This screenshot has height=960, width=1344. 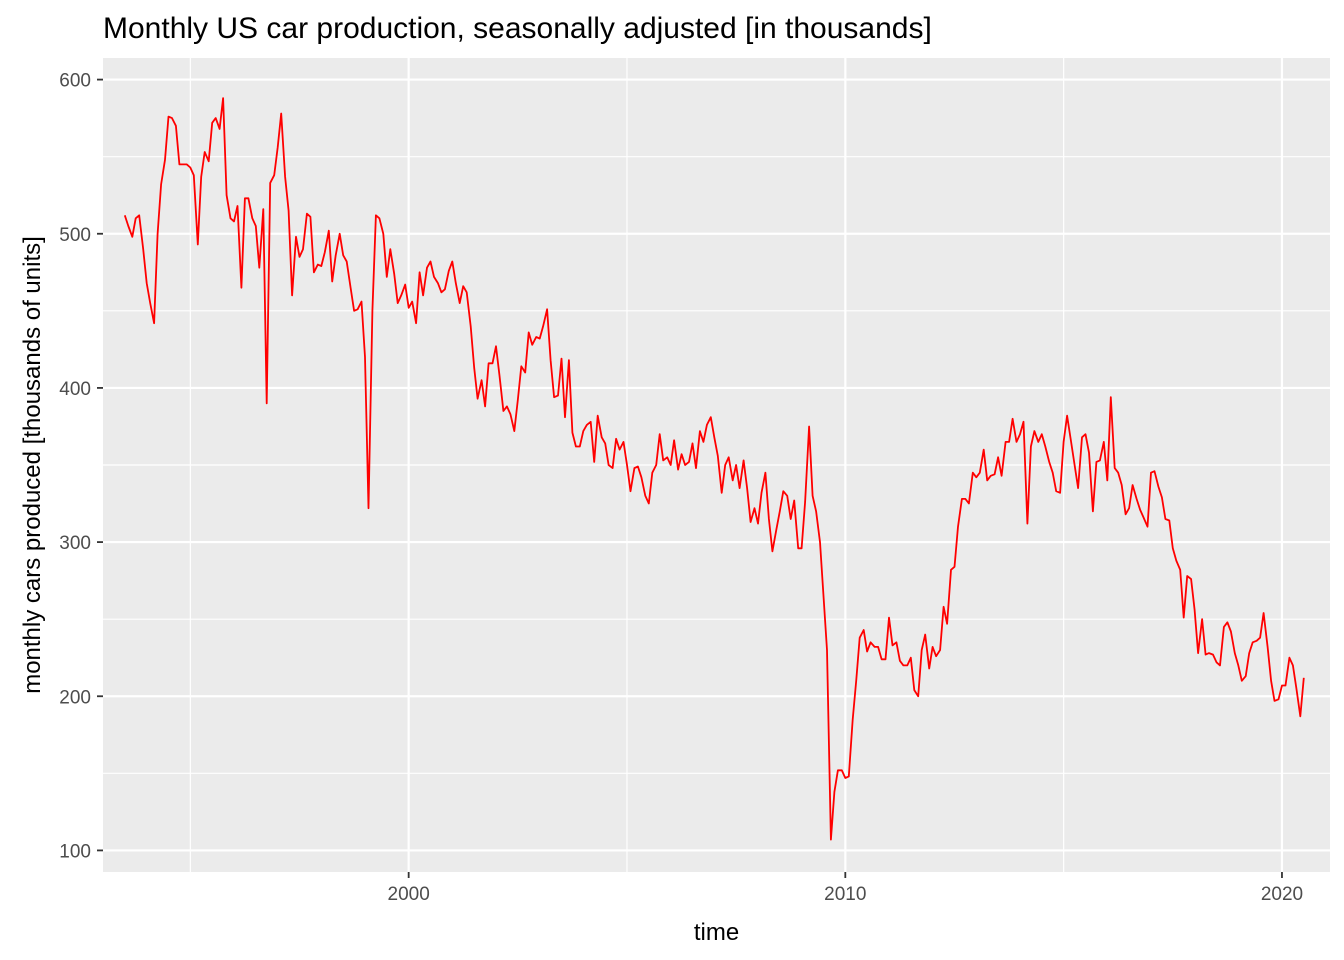 I want to click on y-tick-label: 400, so click(x=75, y=389).